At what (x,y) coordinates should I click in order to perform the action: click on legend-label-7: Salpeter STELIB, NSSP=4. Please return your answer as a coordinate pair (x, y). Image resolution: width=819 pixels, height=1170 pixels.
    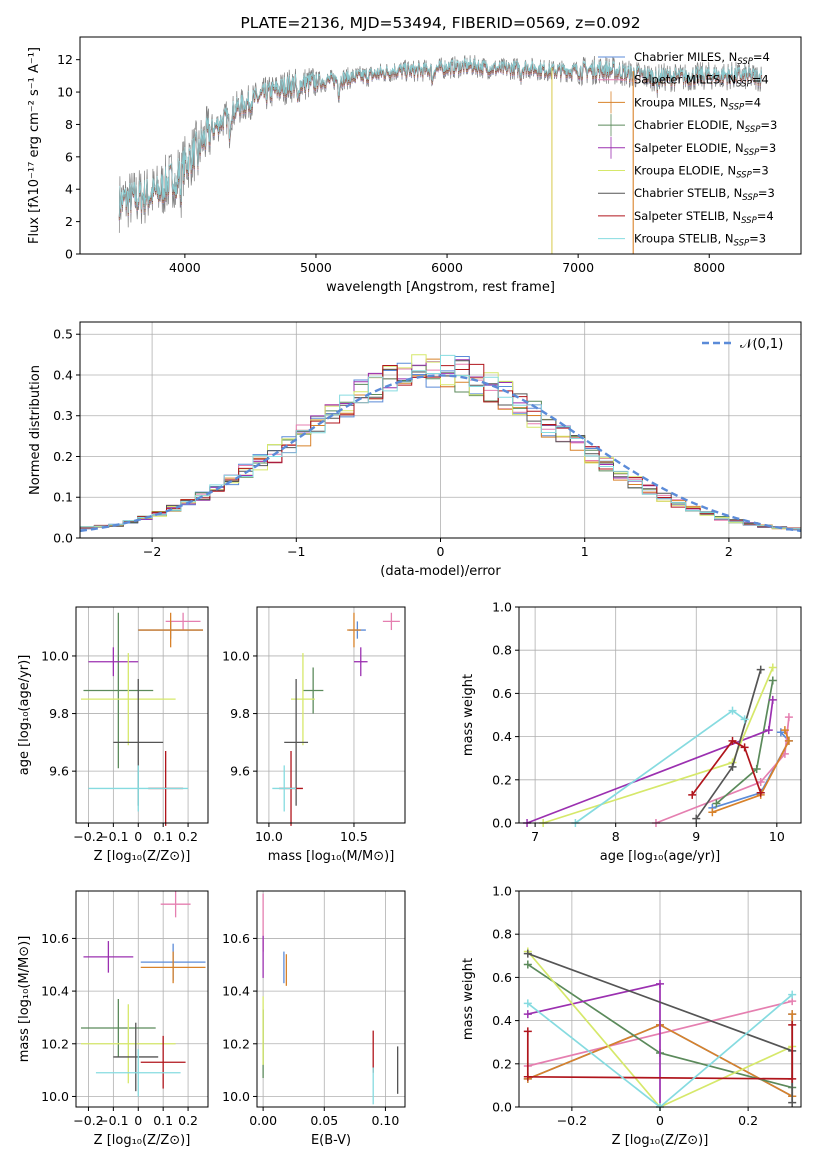
    Looking at the image, I should click on (704, 217).